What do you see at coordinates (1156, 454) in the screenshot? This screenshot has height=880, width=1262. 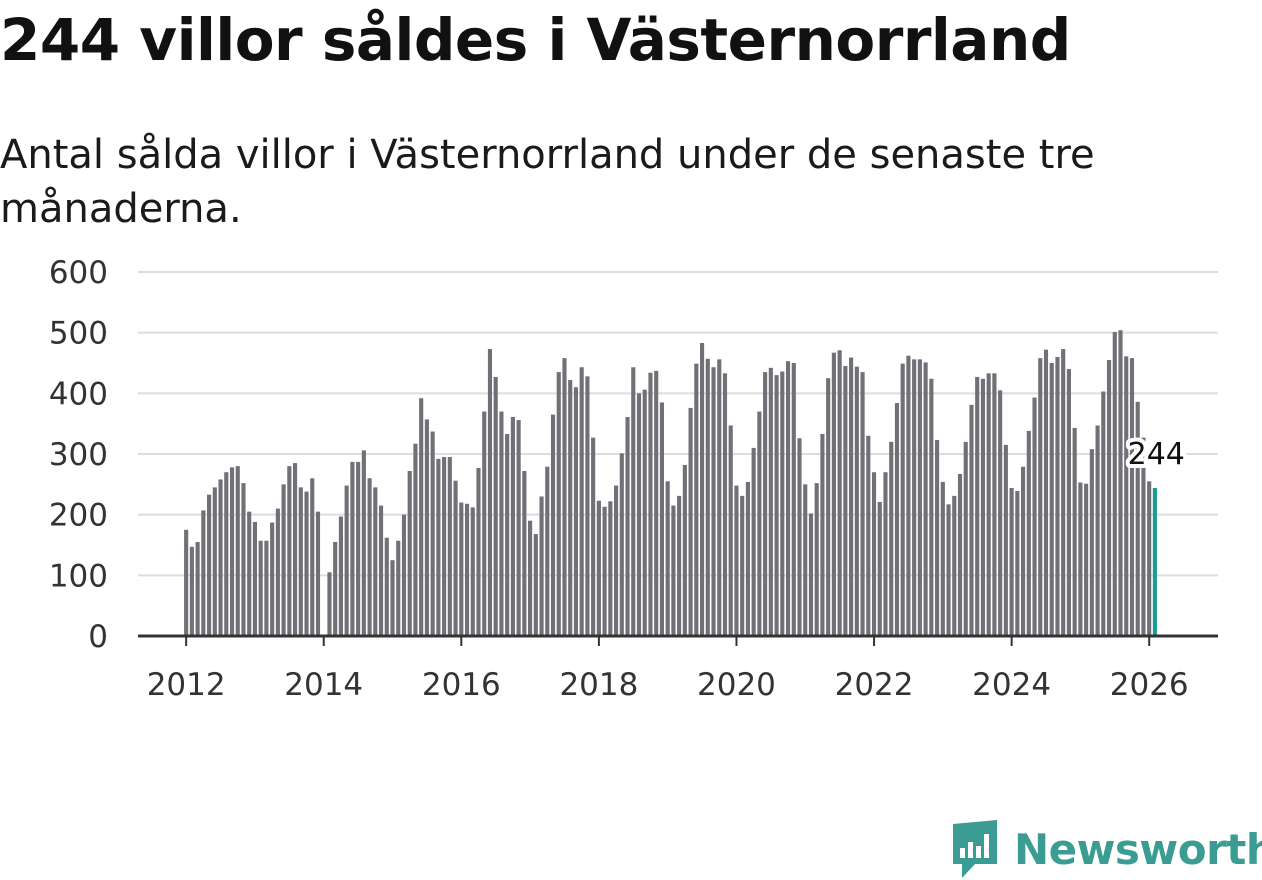 I see `highlight-value-label: 244` at bounding box center [1156, 454].